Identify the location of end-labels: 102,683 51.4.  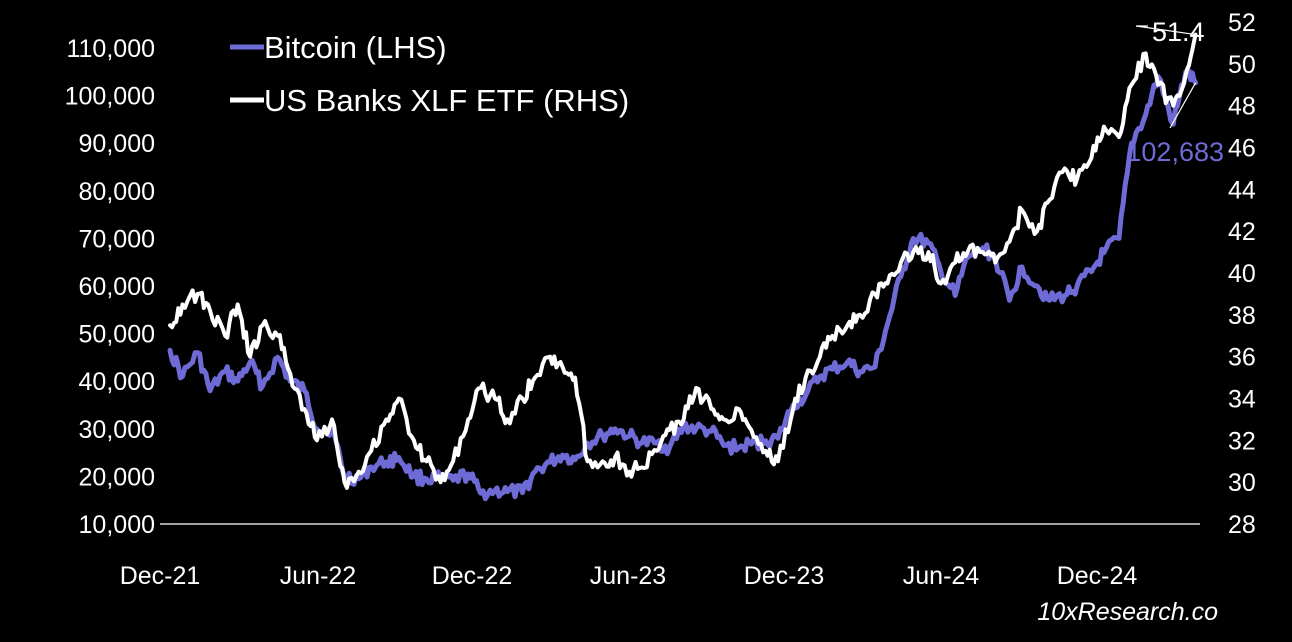
(1175, 92).